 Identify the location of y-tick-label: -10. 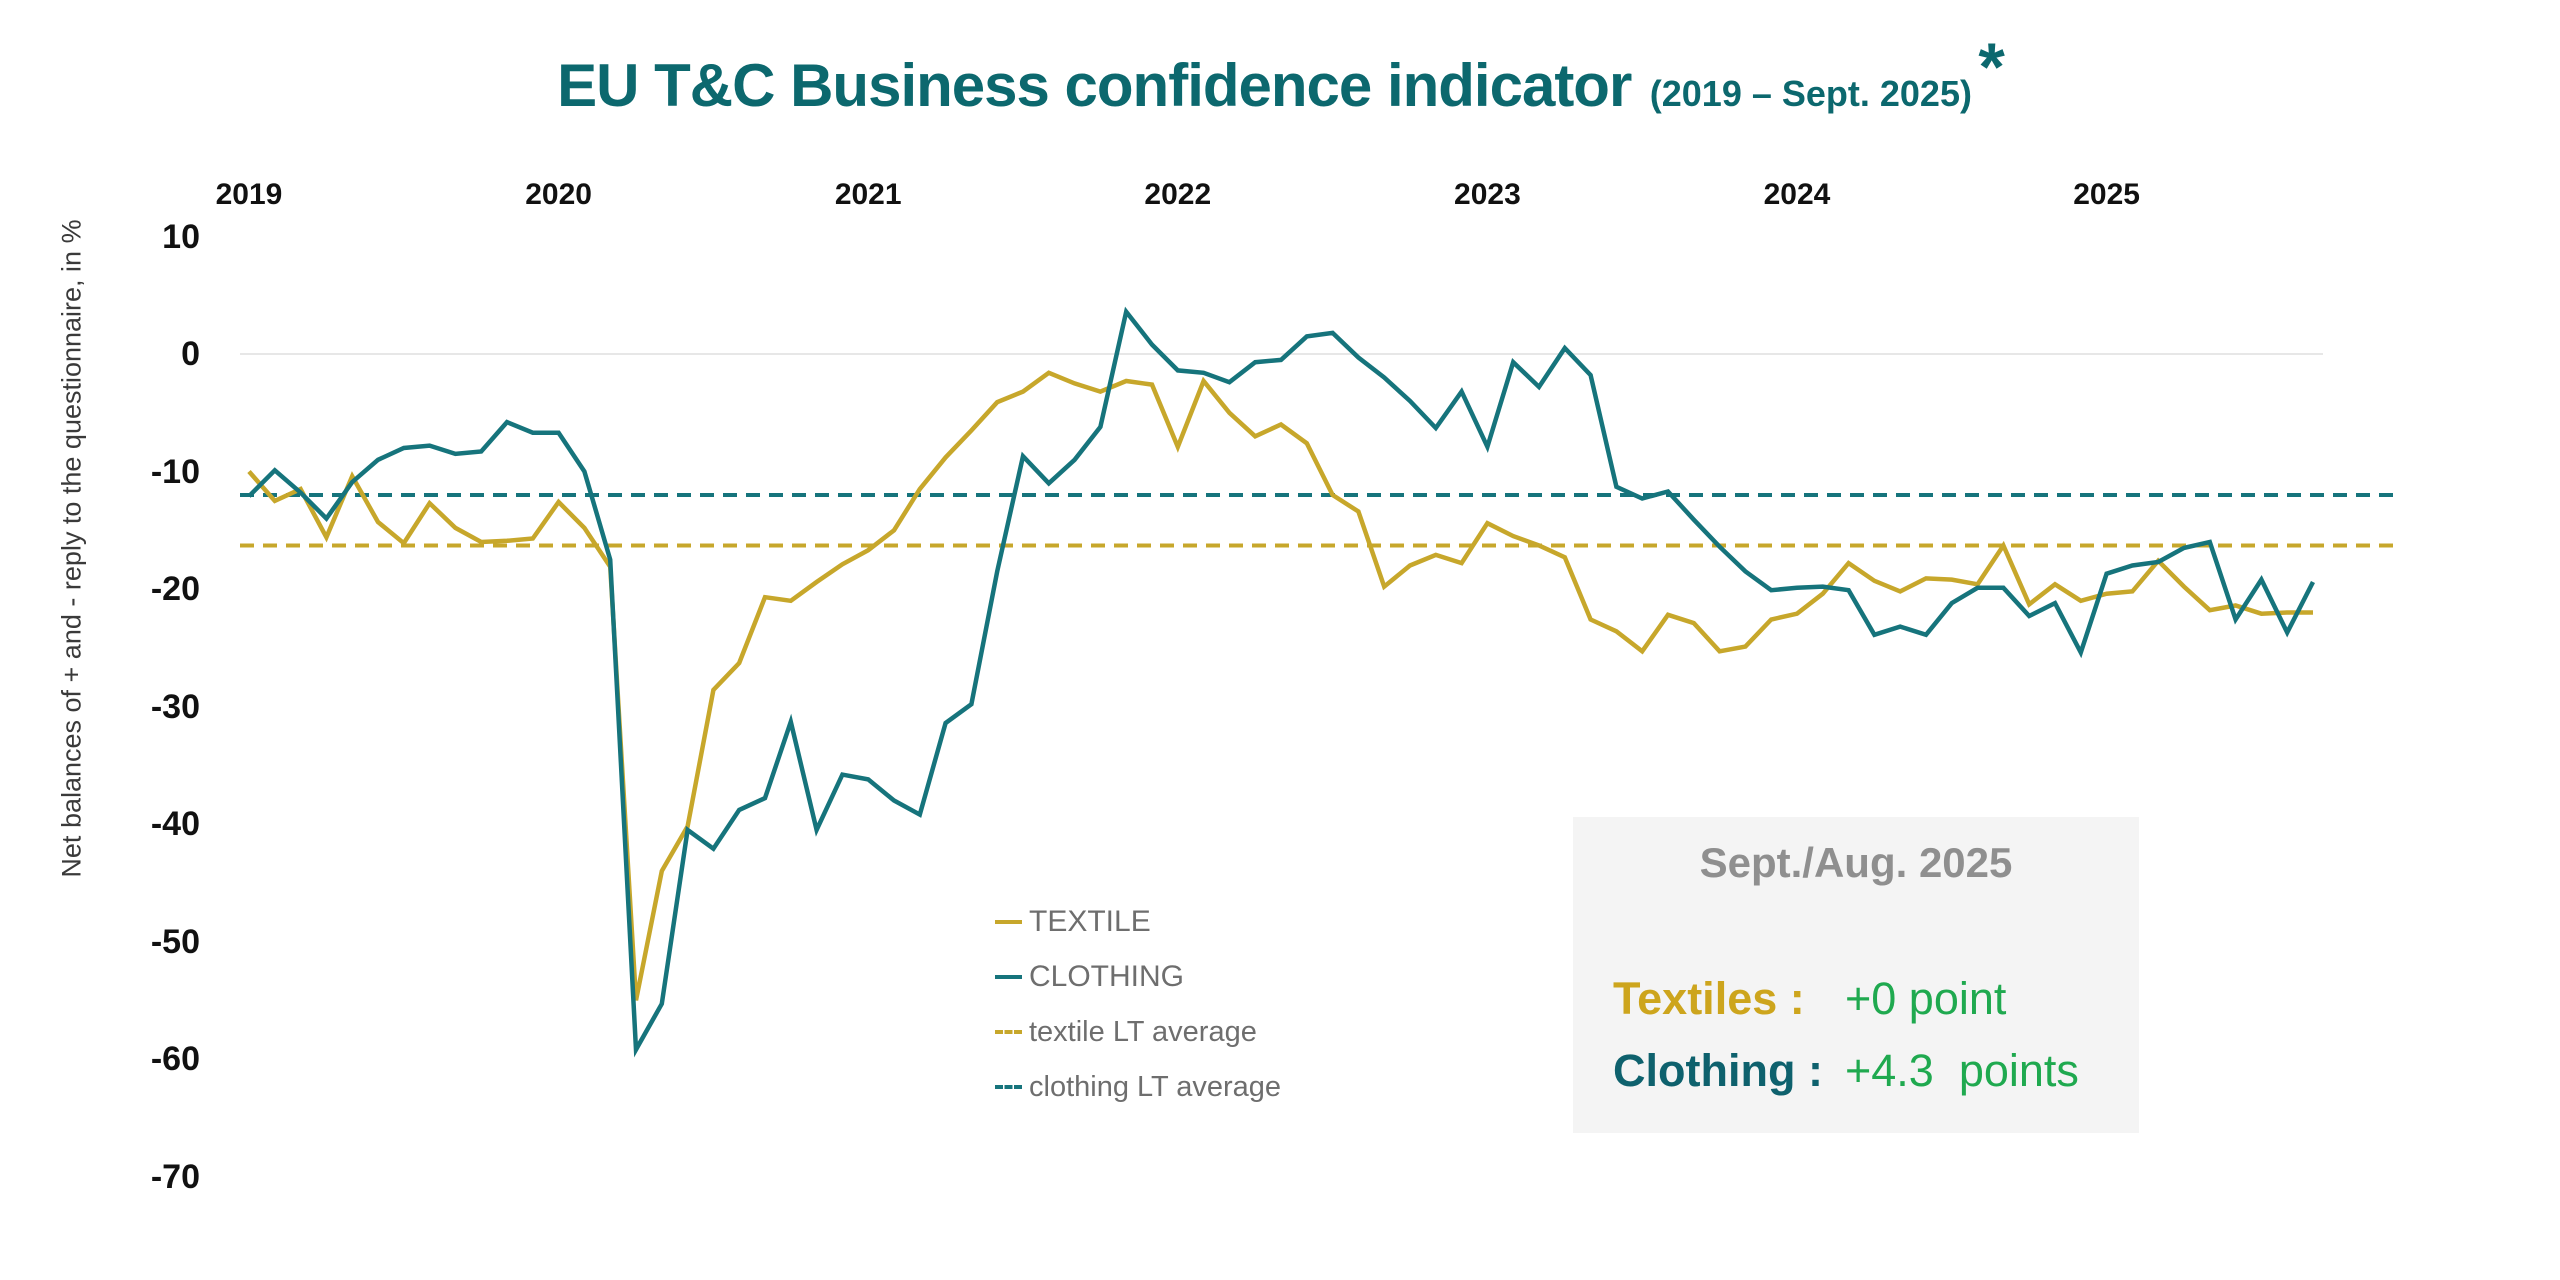
(175, 471).